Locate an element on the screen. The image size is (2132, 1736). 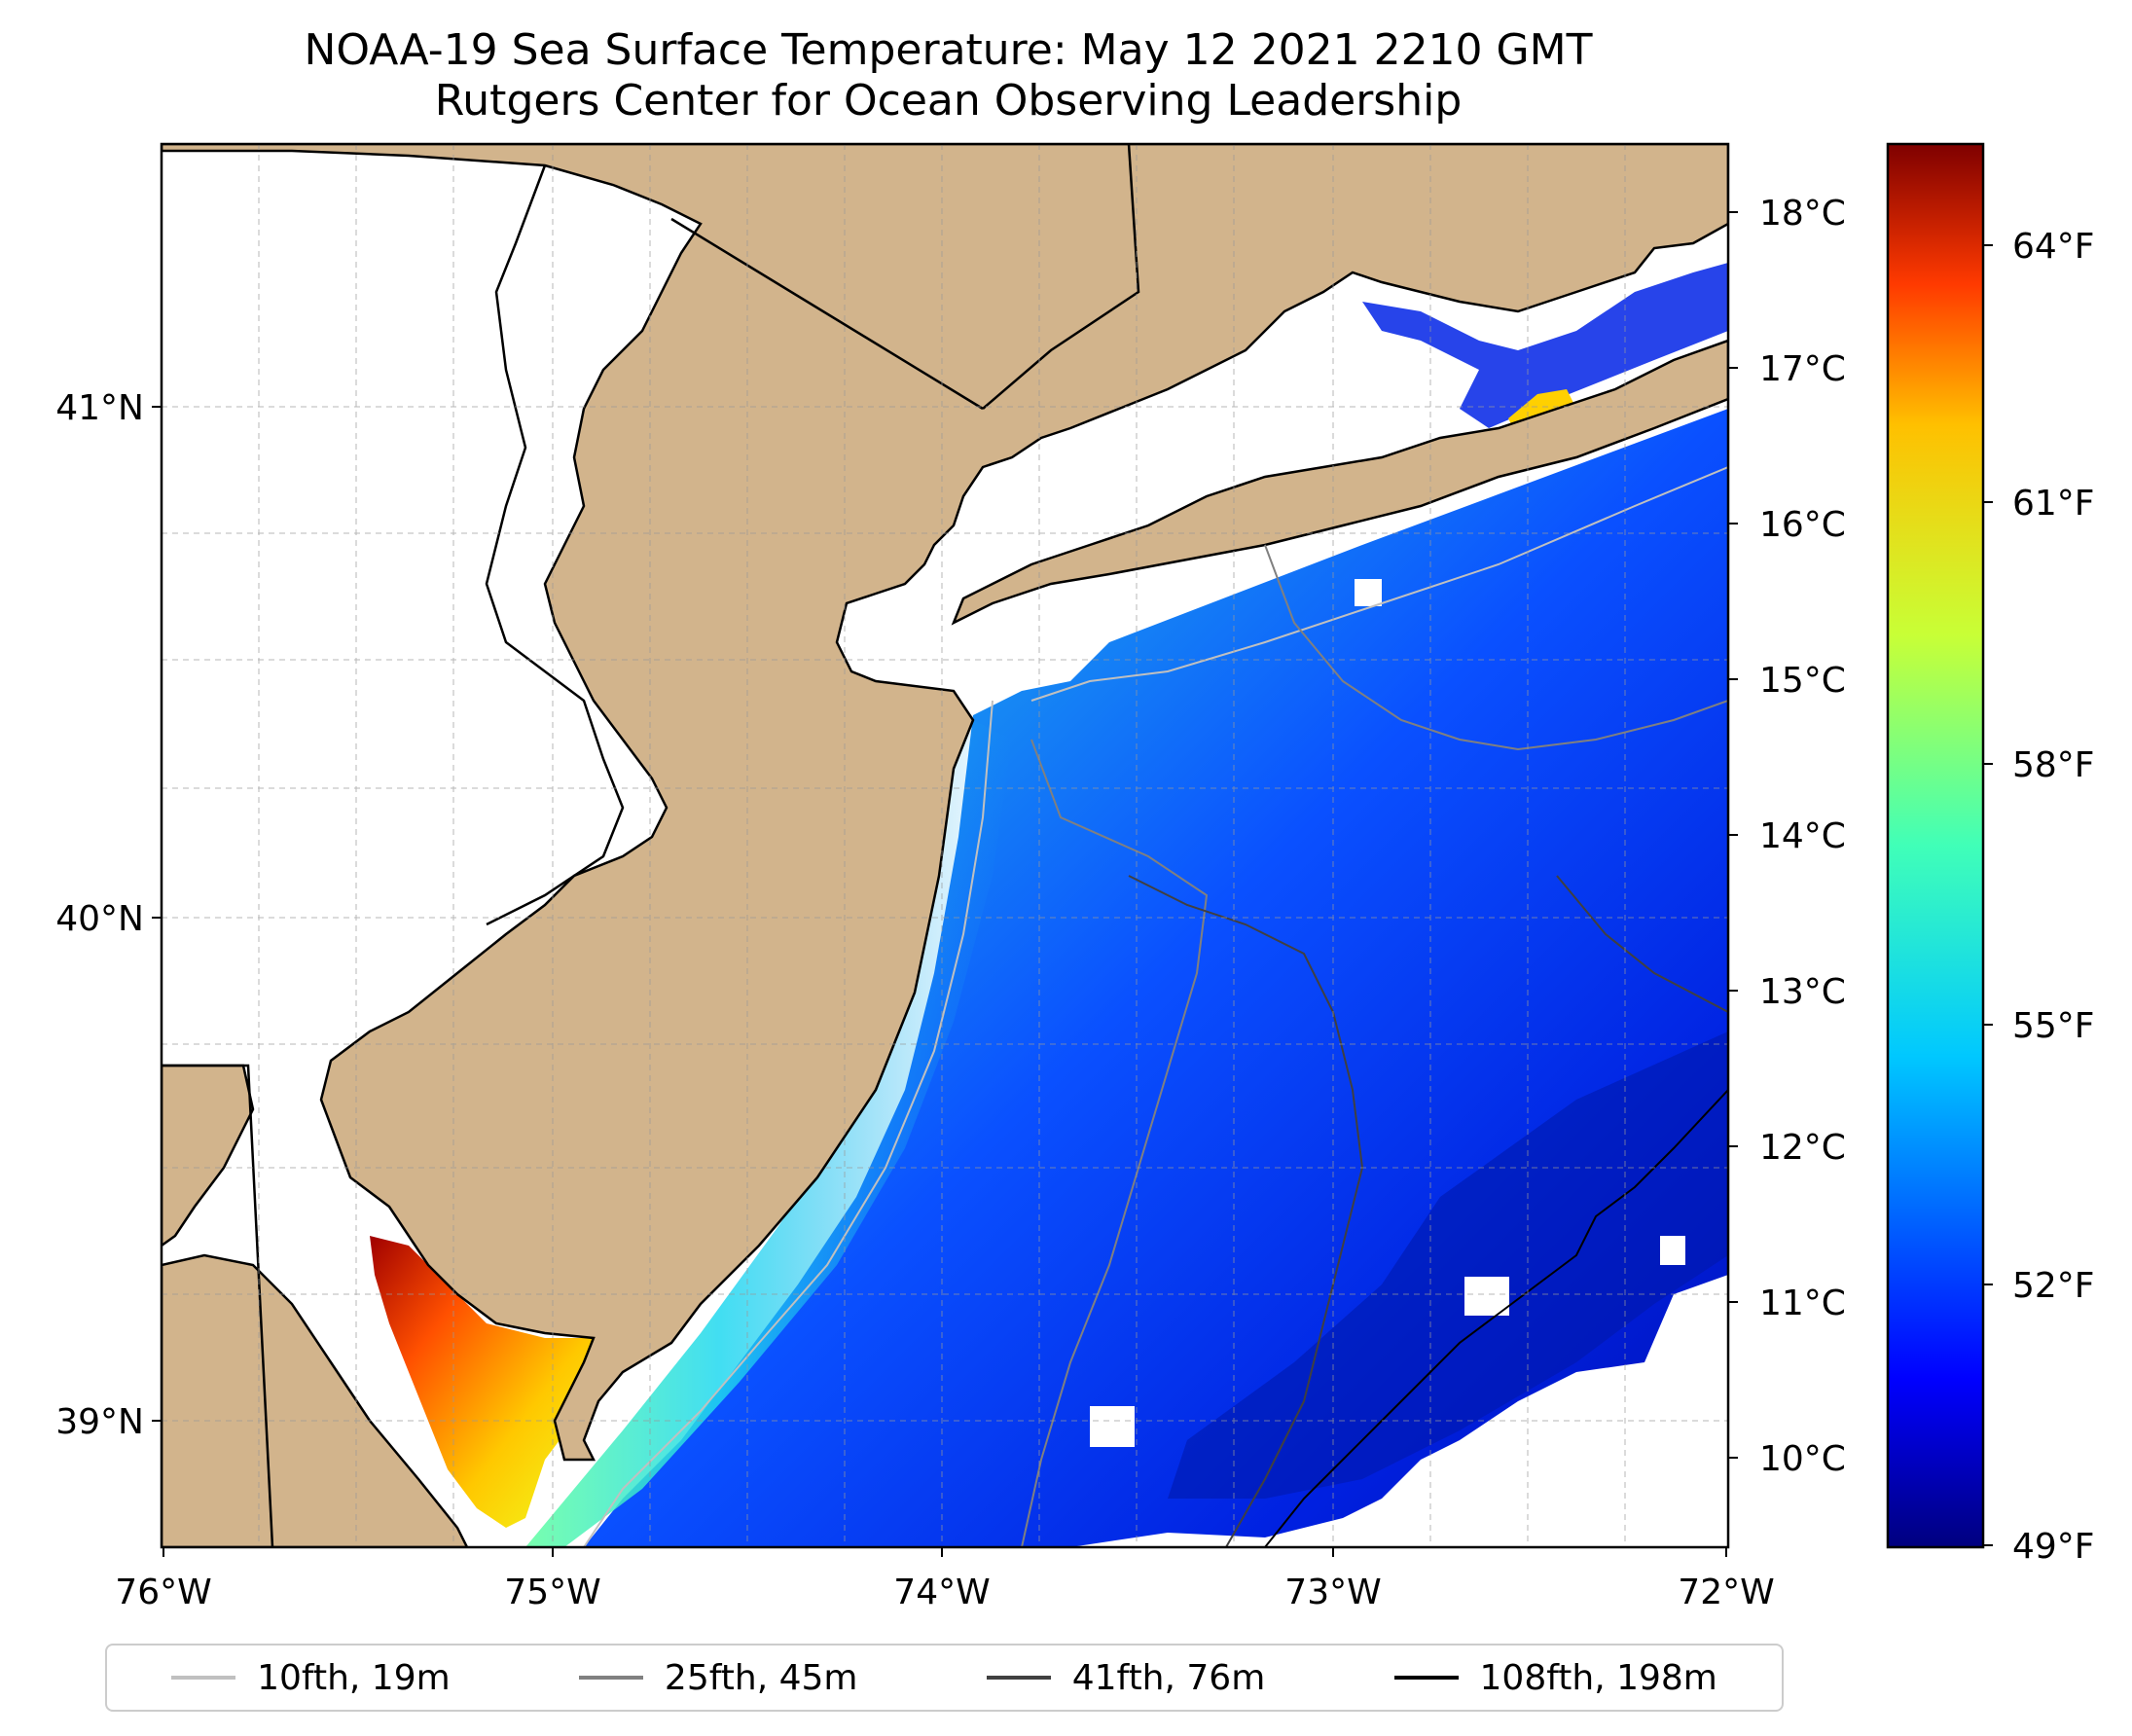
legend-label: 25fth, 45m is located at coordinates (761, 1678).